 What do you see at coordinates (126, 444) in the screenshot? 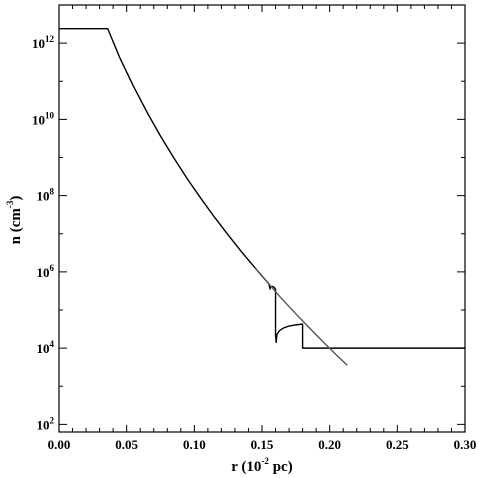
I see `x-tick-label: 0.05` at bounding box center [126, 444].